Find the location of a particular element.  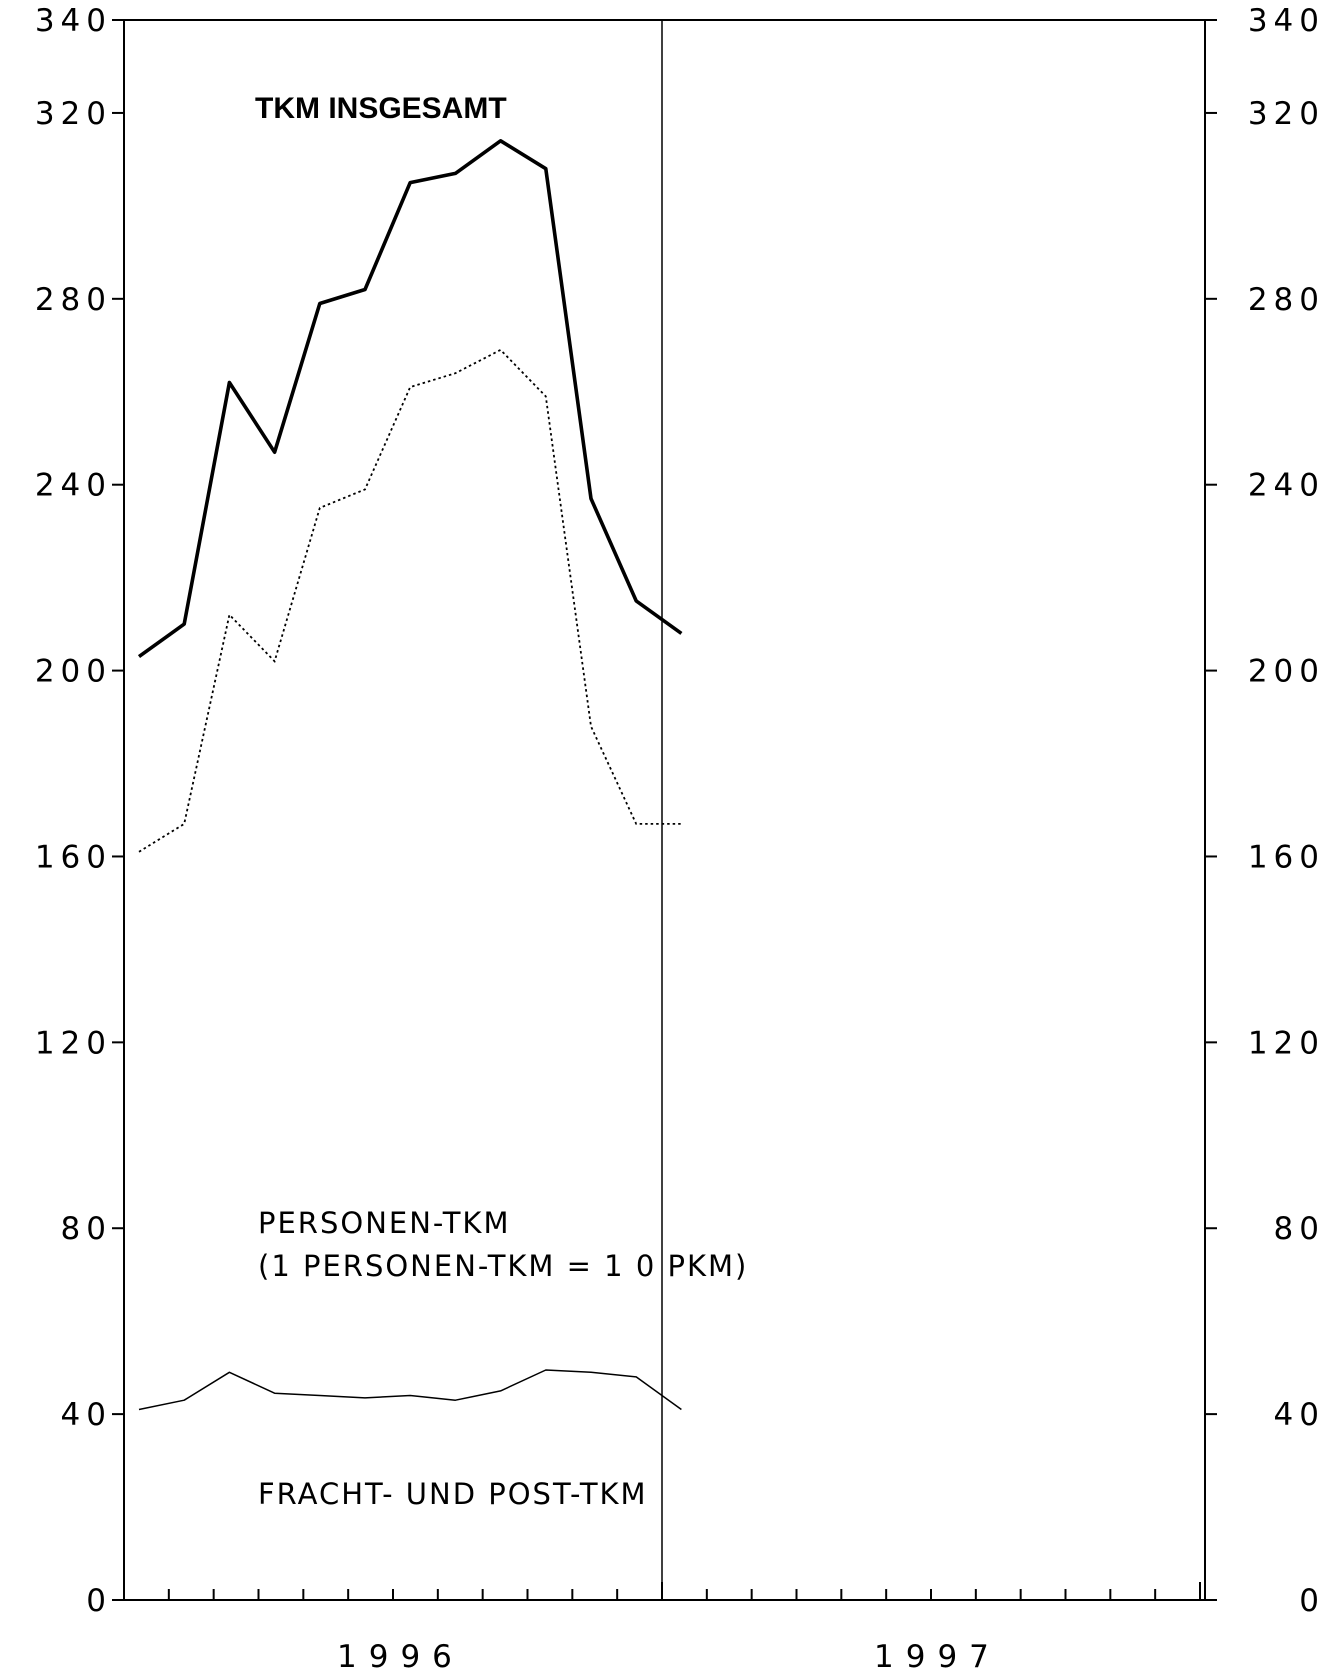

right-tick-label: 340 is located at coordinates (1286, 21).